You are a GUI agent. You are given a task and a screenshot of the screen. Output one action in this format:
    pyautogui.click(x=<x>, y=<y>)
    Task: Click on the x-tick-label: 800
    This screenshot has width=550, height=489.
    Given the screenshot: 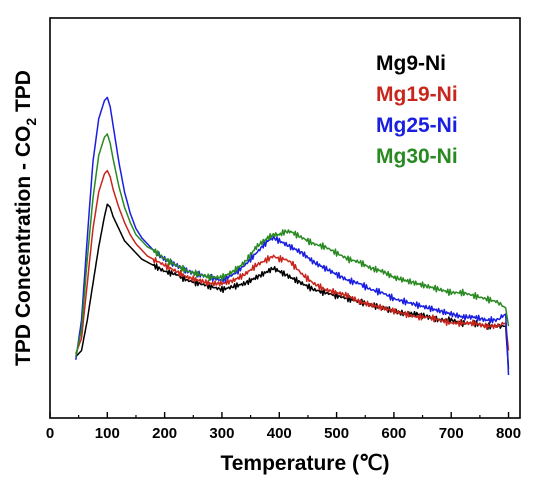 What is the action you would take?
    pyautogui.click(x=508, y=433)
    